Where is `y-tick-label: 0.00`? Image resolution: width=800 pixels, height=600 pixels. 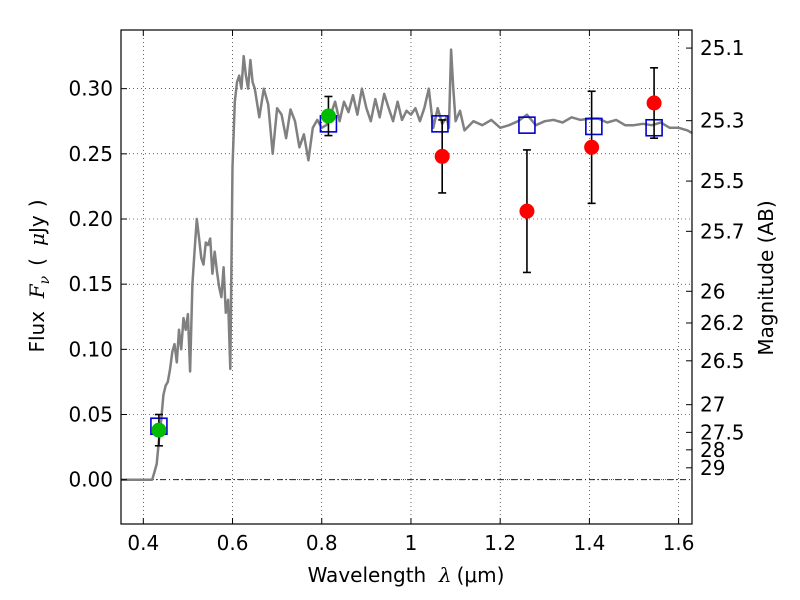 y-tick-label: 0.00 is located at coordinates (90, 480).